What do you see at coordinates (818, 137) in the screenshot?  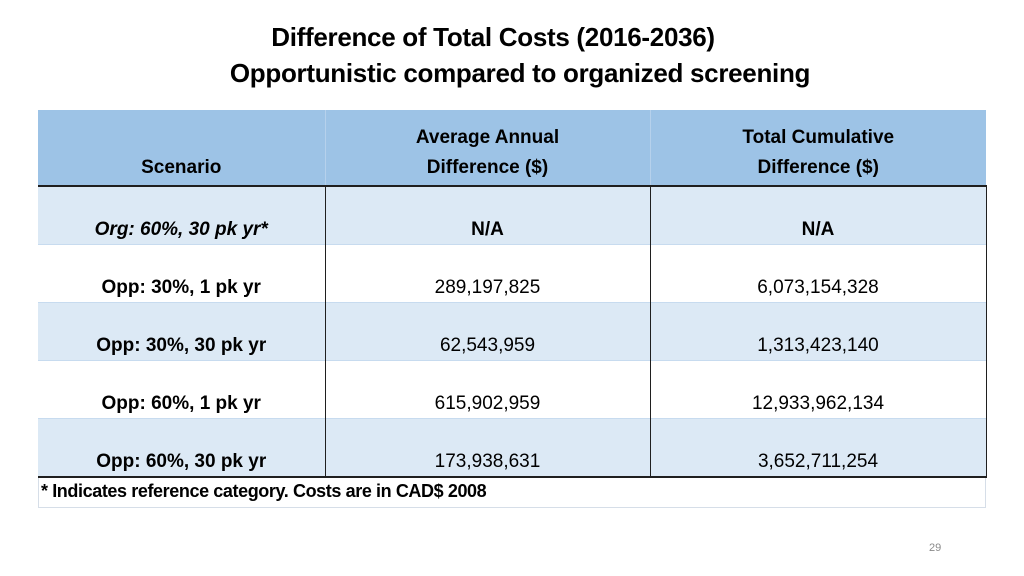 I see `header-total-cumulative-line1: Total Cumulative` at bounding box center [818, 137].